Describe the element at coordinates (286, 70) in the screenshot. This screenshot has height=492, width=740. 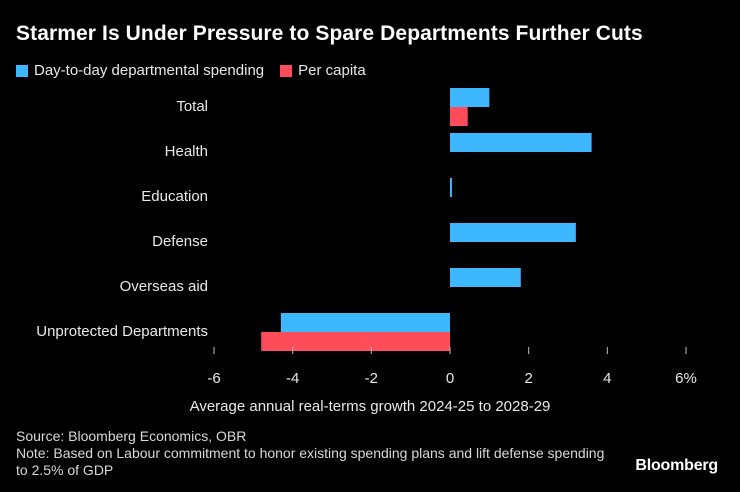
I see `legend-swatch-per-capita` at that location.